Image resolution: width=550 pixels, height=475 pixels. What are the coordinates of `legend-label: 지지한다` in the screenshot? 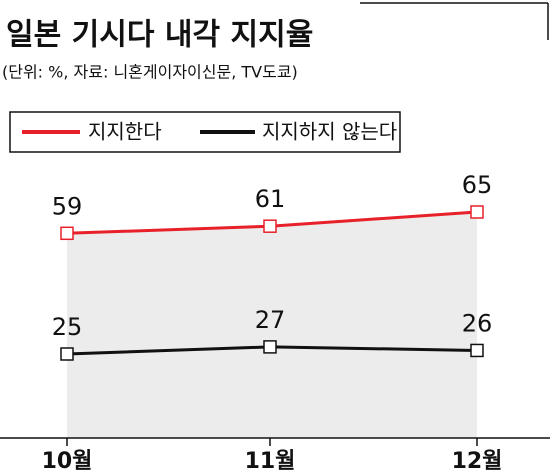 It's located at (125, 132).